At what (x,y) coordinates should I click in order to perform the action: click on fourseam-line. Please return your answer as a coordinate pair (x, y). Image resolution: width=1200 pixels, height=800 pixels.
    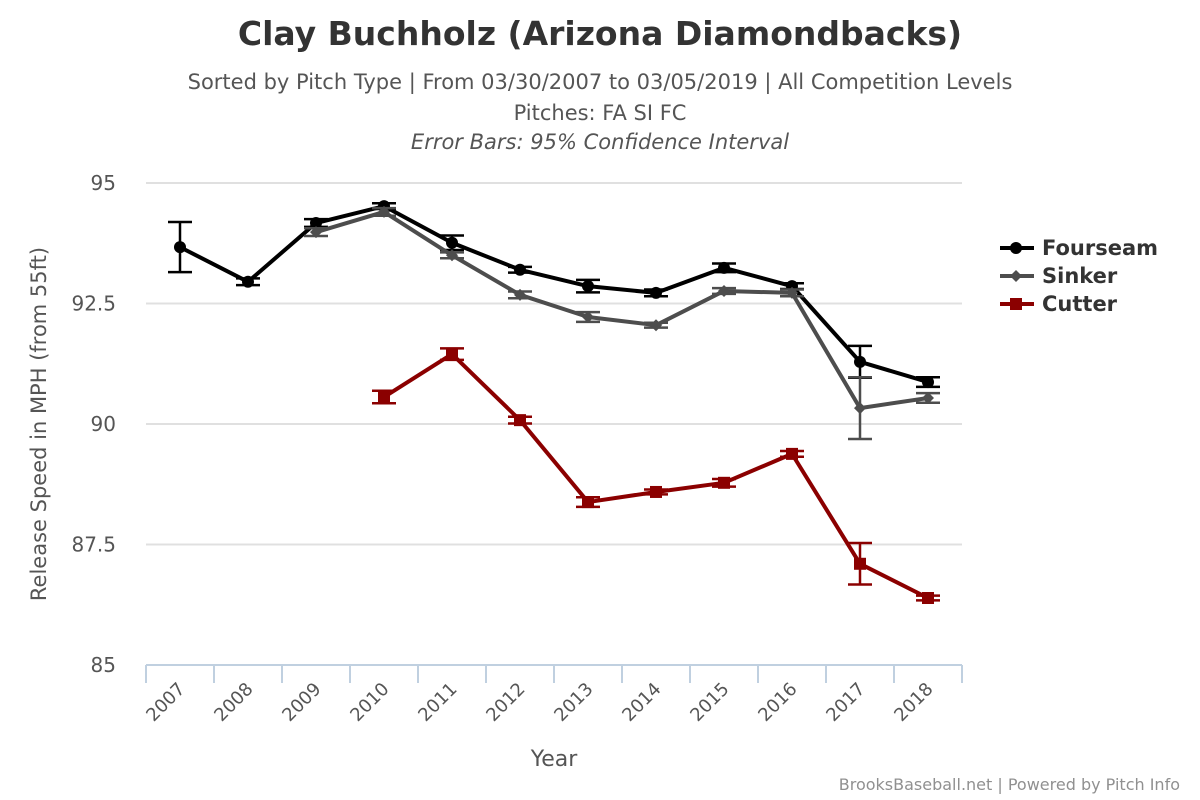
    Looking at the image, I should click on (554, 294).